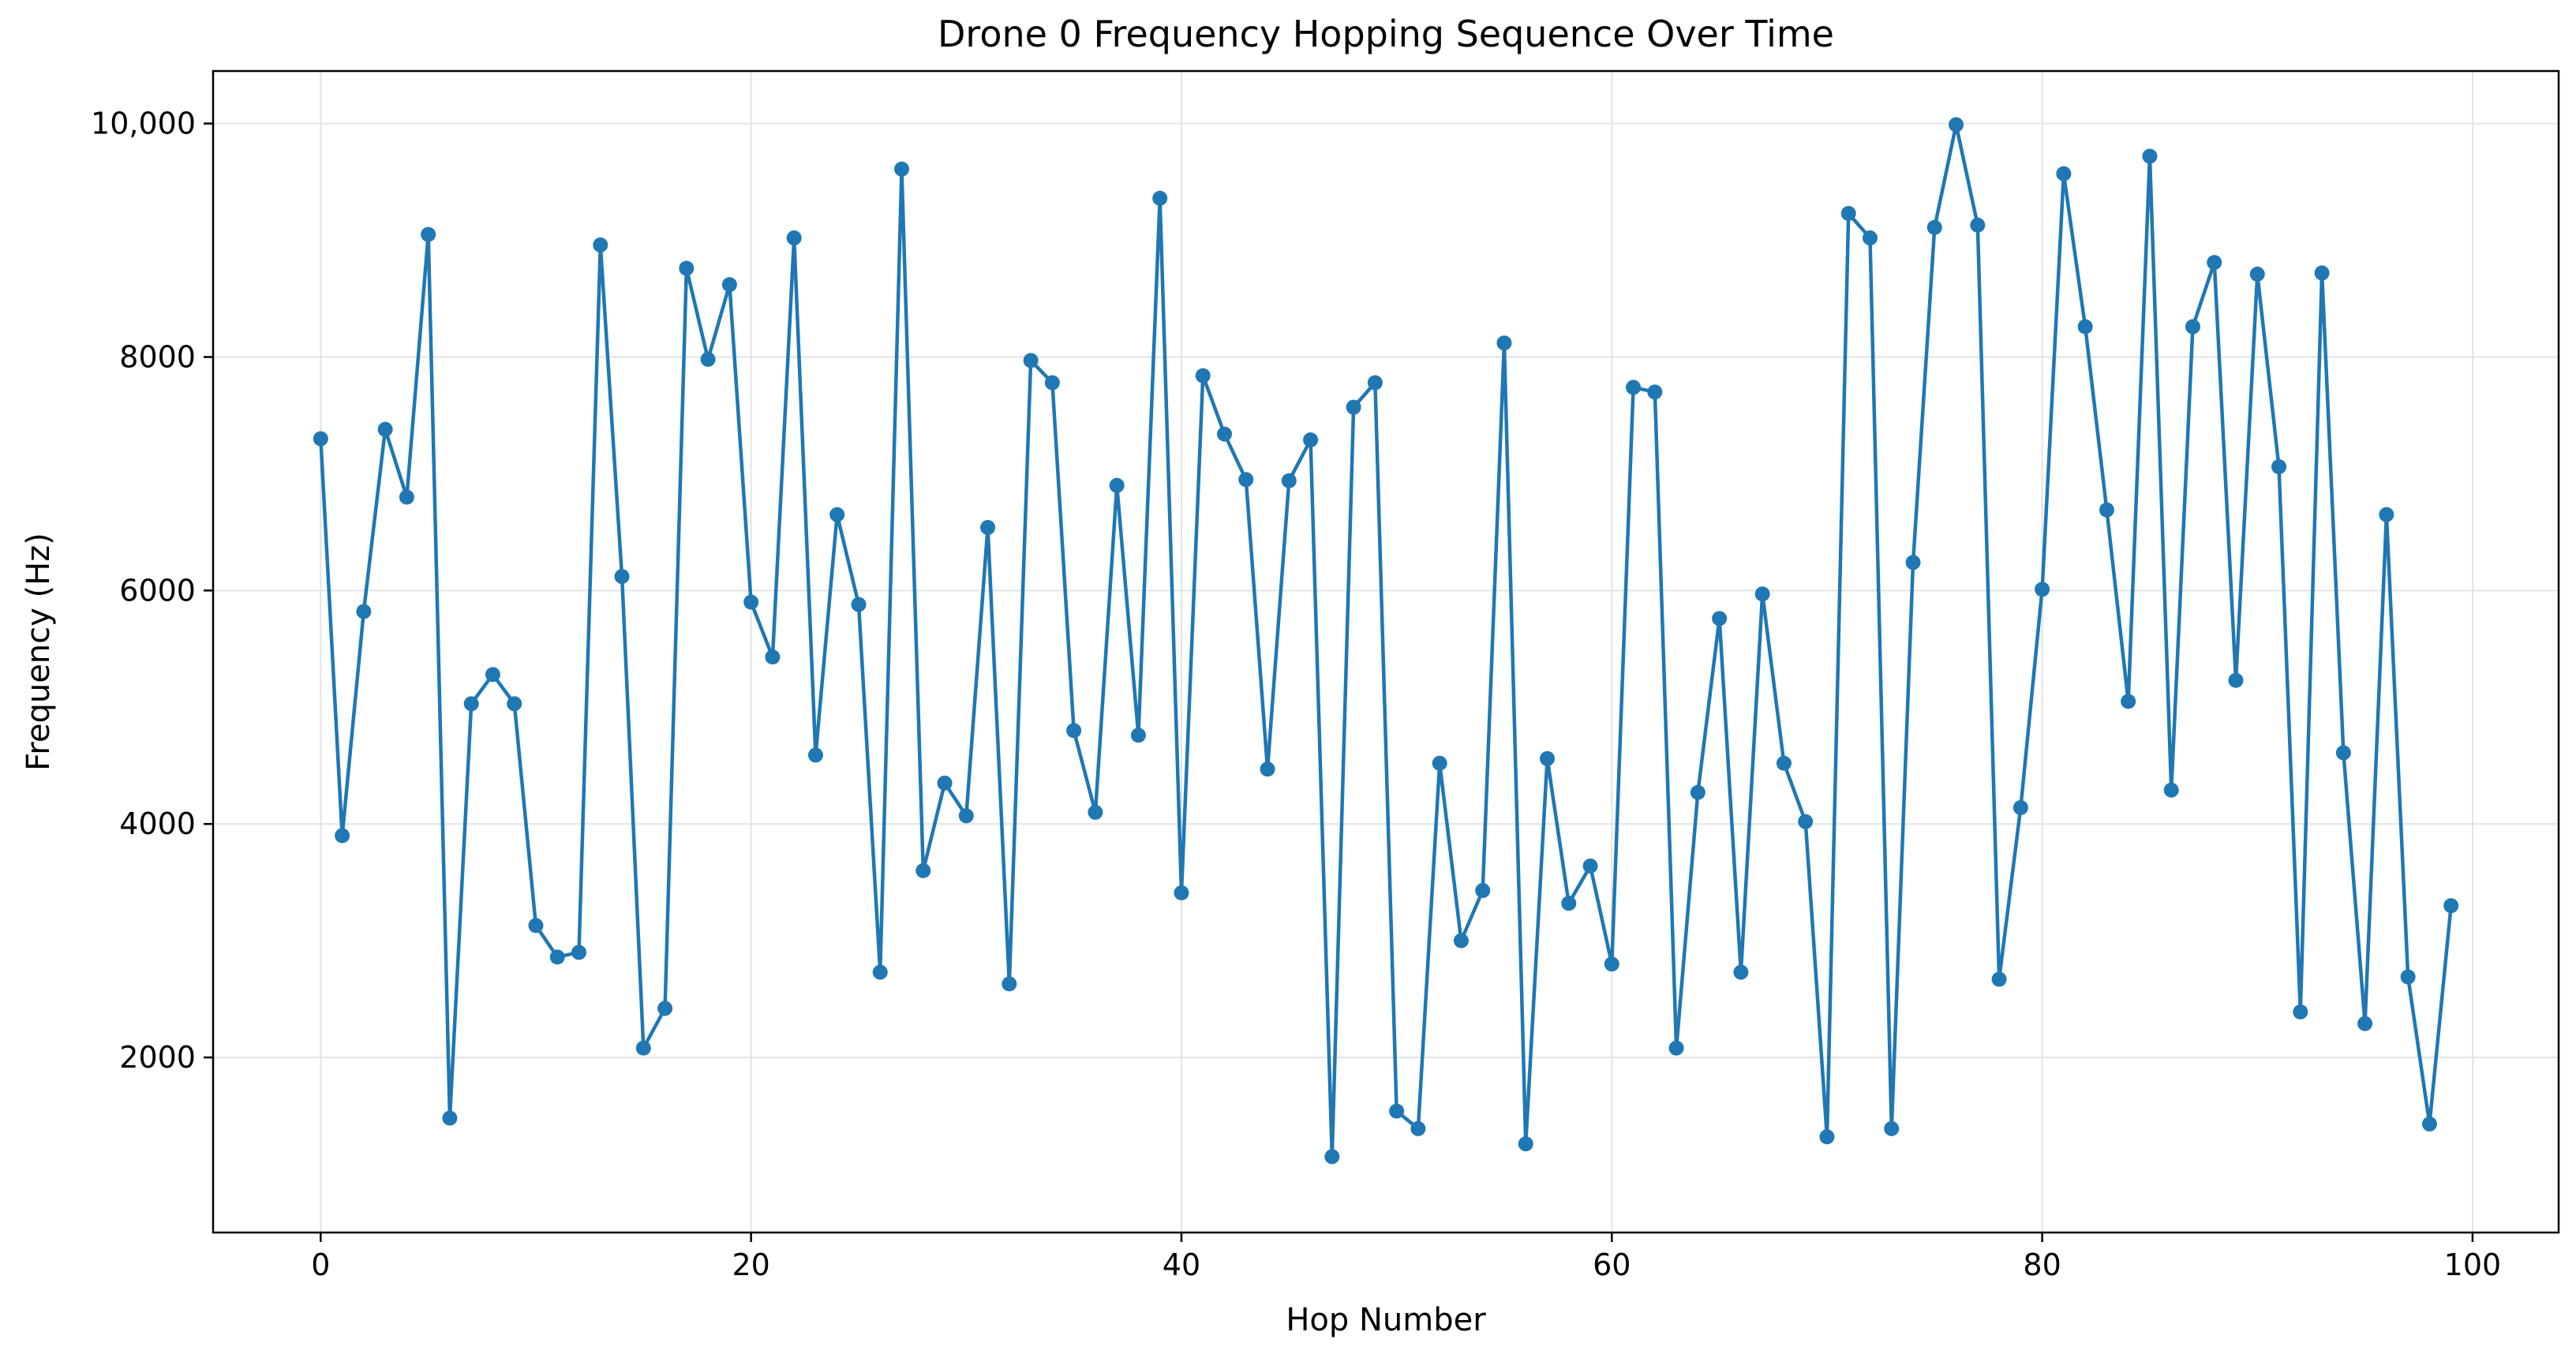  What do you see at coordinates (1181, 1265) in the screenshot?
I see `x-tick-label: 40` at bounding box center [1181, 1265].